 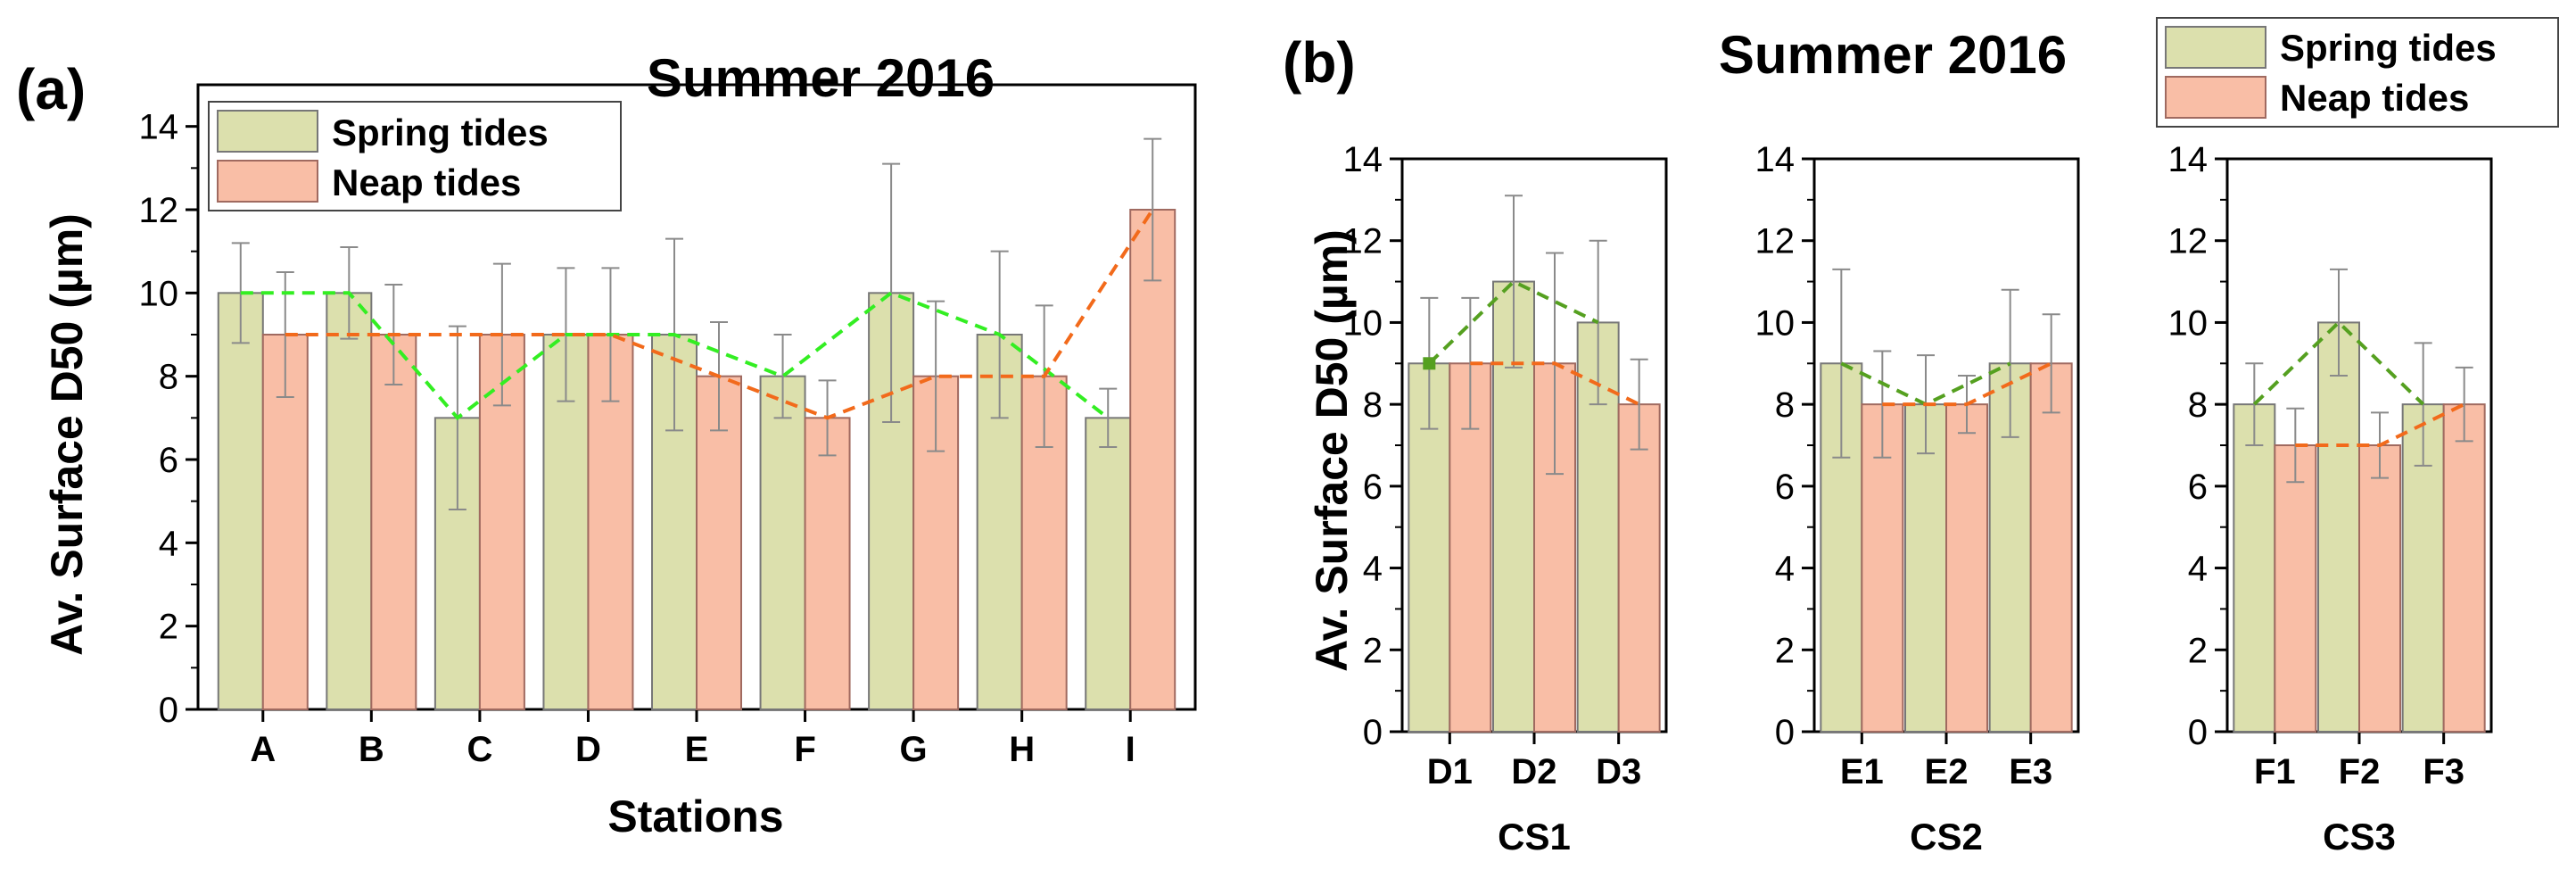 I want to click on subplot-cs1-marker-spring, so click(x=1429, y=363).